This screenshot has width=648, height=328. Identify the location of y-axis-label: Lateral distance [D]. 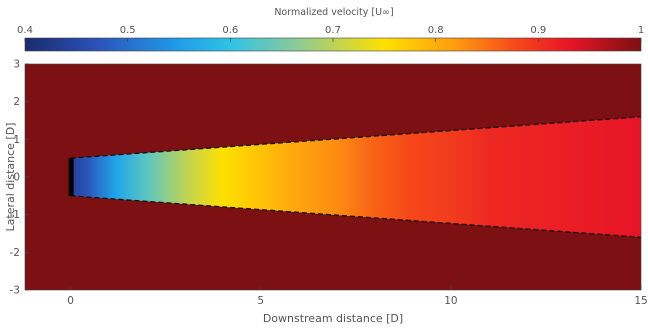
(10, 177).